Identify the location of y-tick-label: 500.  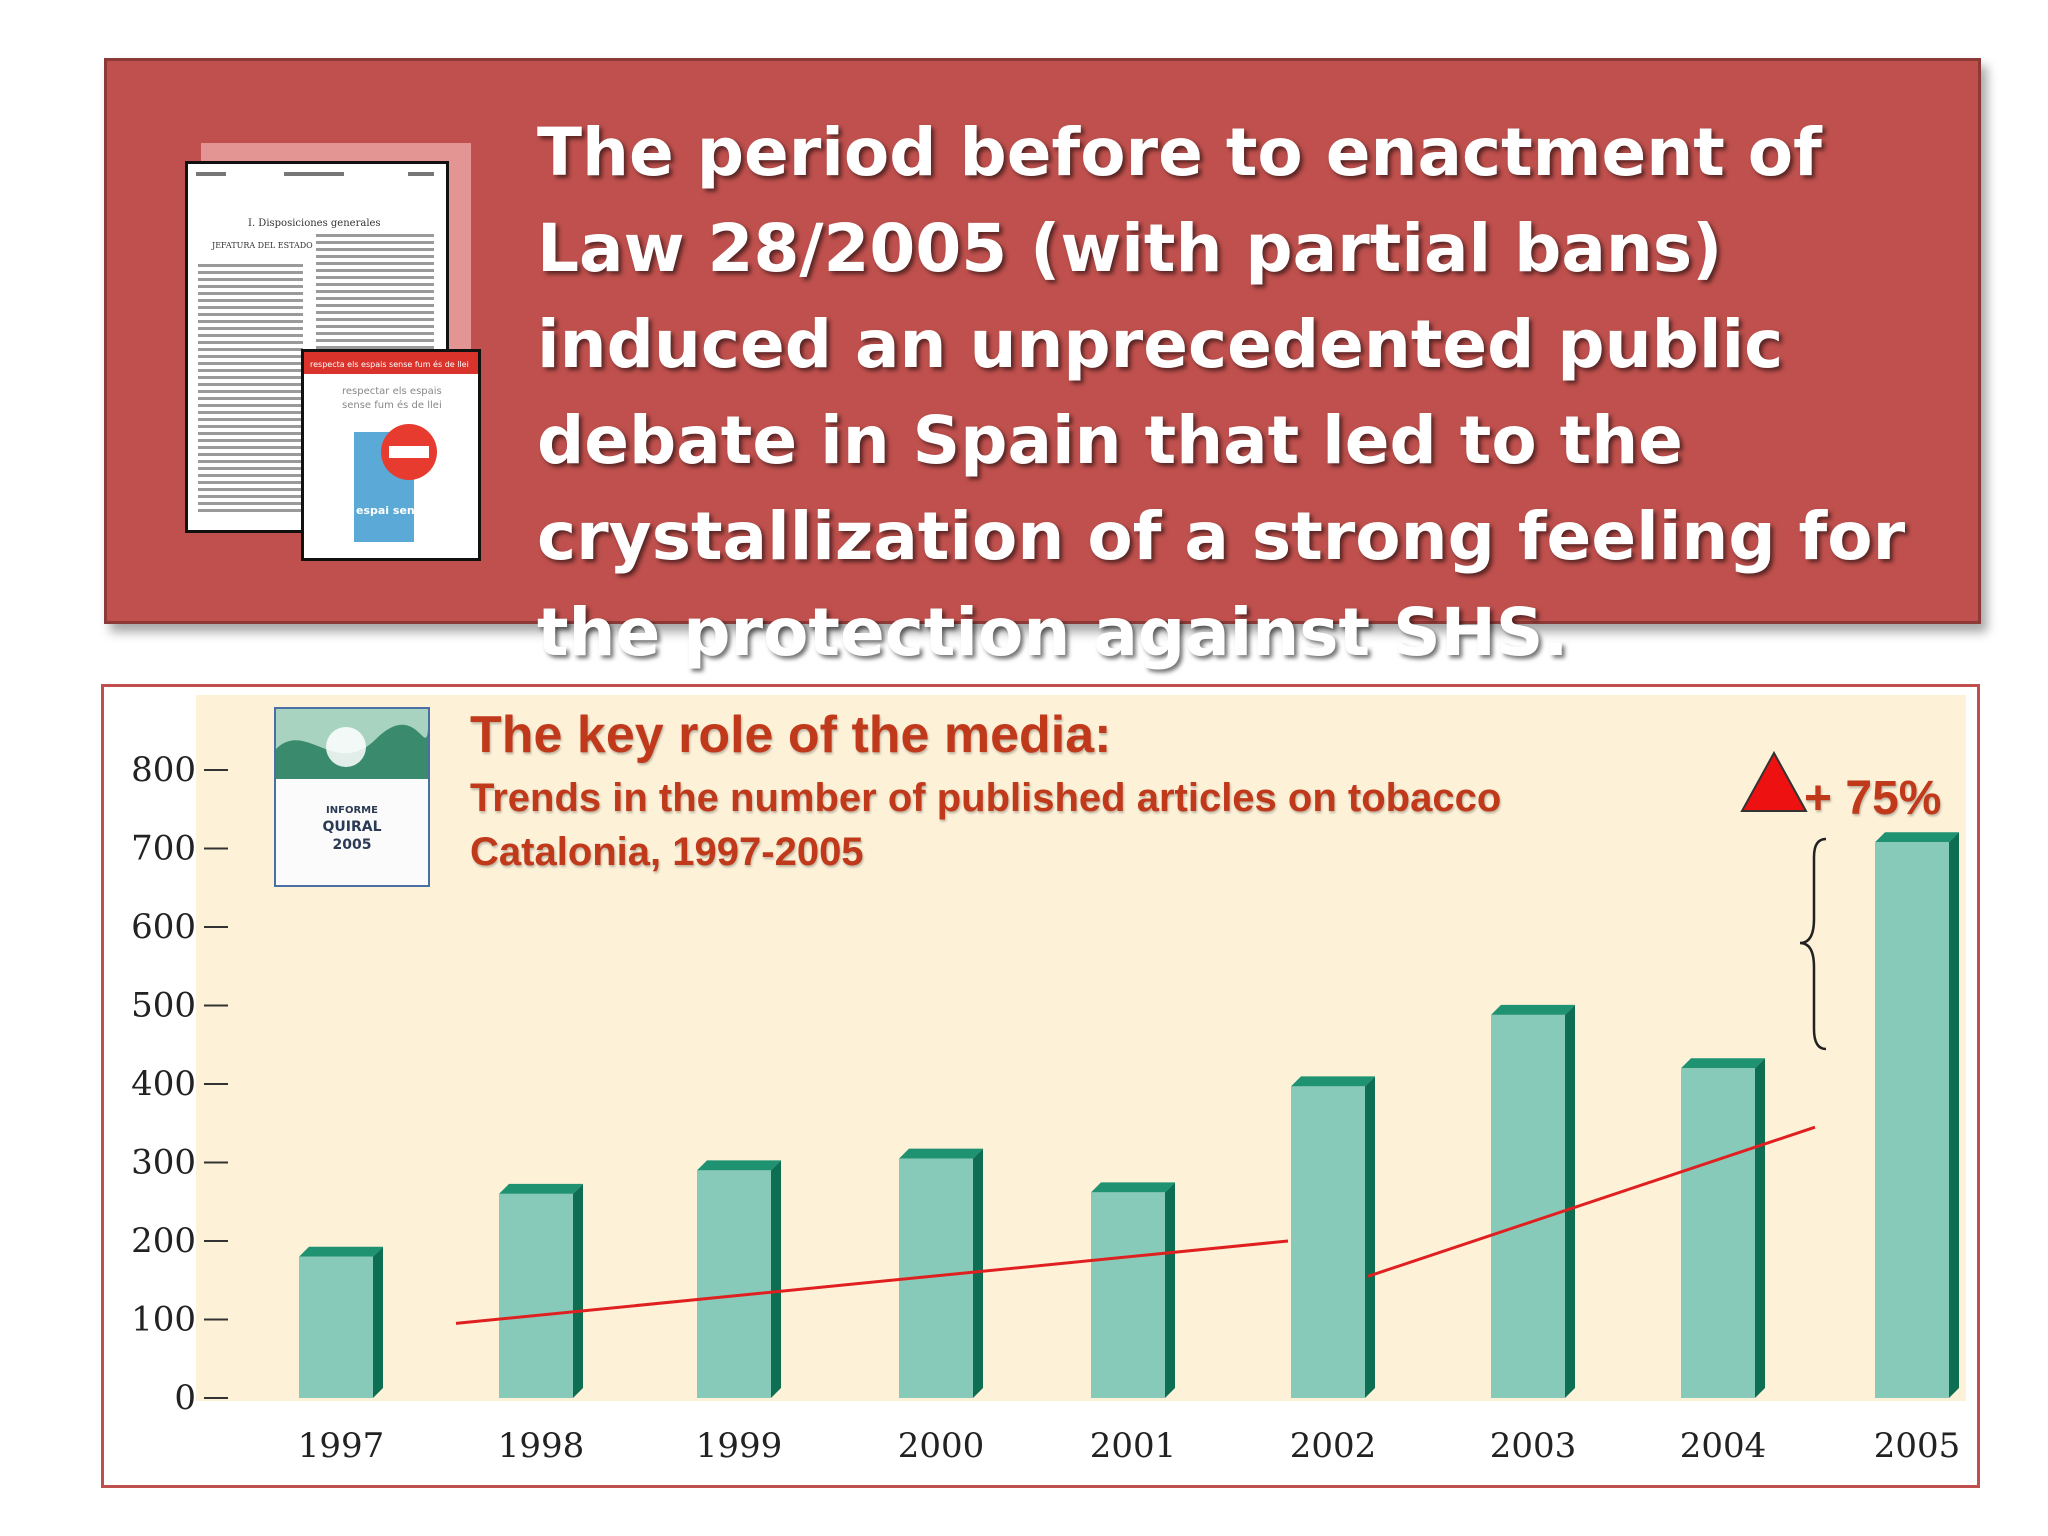
(163, 1006).